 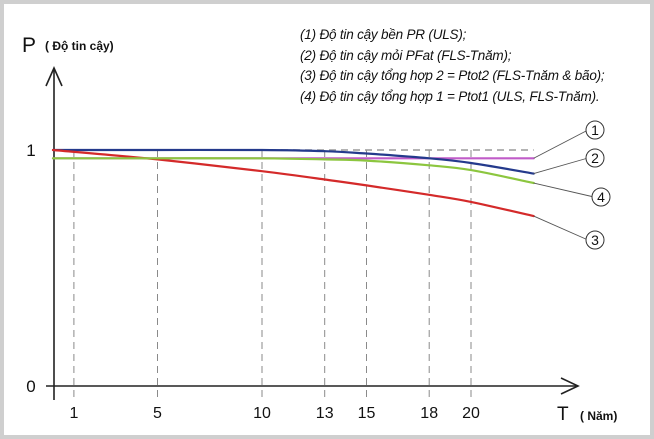 What do you see at coordinates (157, 413) in the screenshot?
I see `x-tick-label: 5` at bounding box center [157, 413].